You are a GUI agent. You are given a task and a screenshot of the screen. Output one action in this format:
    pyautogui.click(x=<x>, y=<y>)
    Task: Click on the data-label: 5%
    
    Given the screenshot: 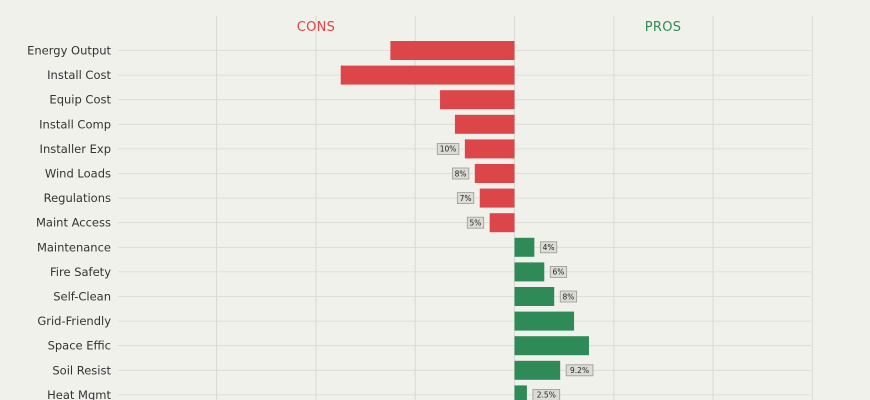 What is the action you would take?
    pyautogui.click(x=476, y=223)
    